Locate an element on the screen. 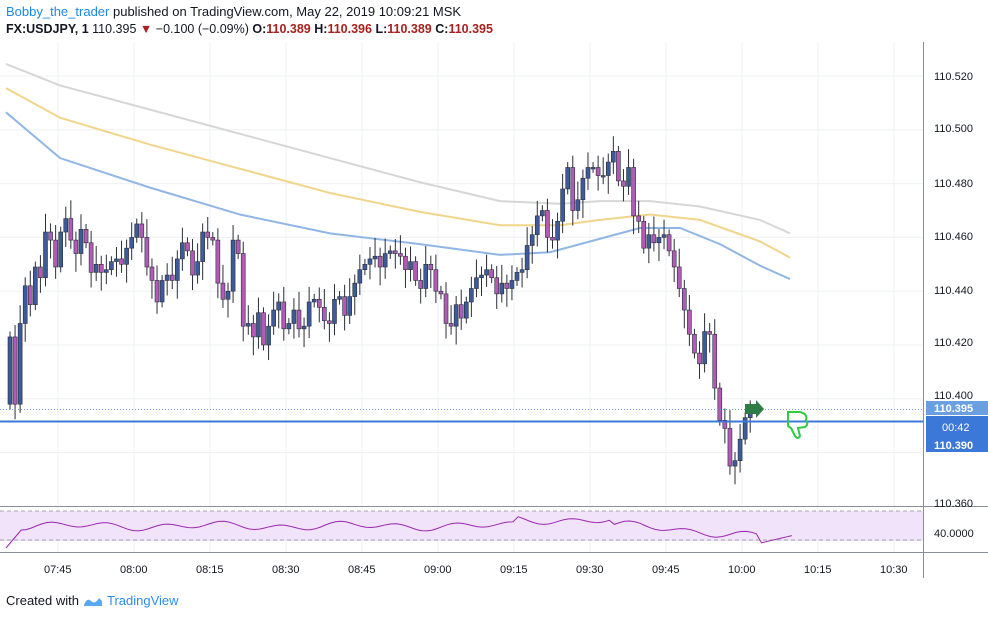  price-tick: 110.360 is located at coordinates (953, 504).